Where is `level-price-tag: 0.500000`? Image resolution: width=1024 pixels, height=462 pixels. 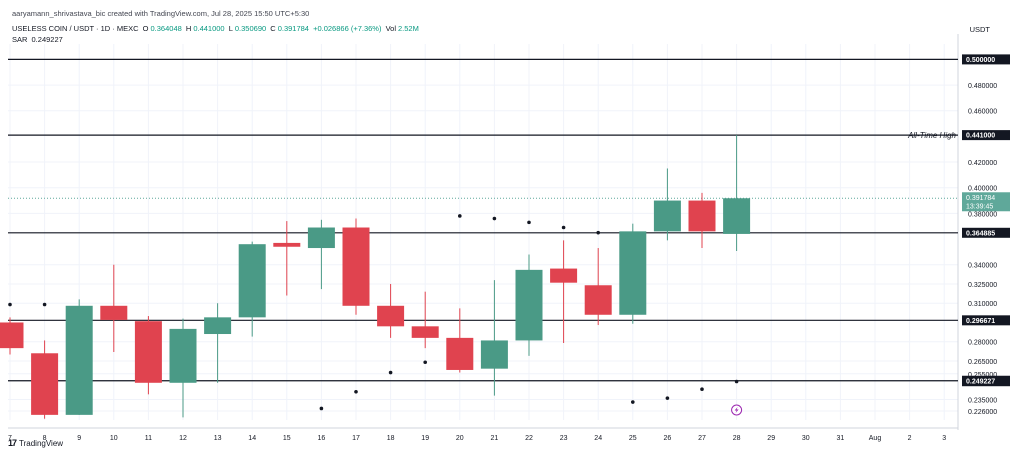
level-price-tag: 0.500000 is located at coordinates (980, 60).